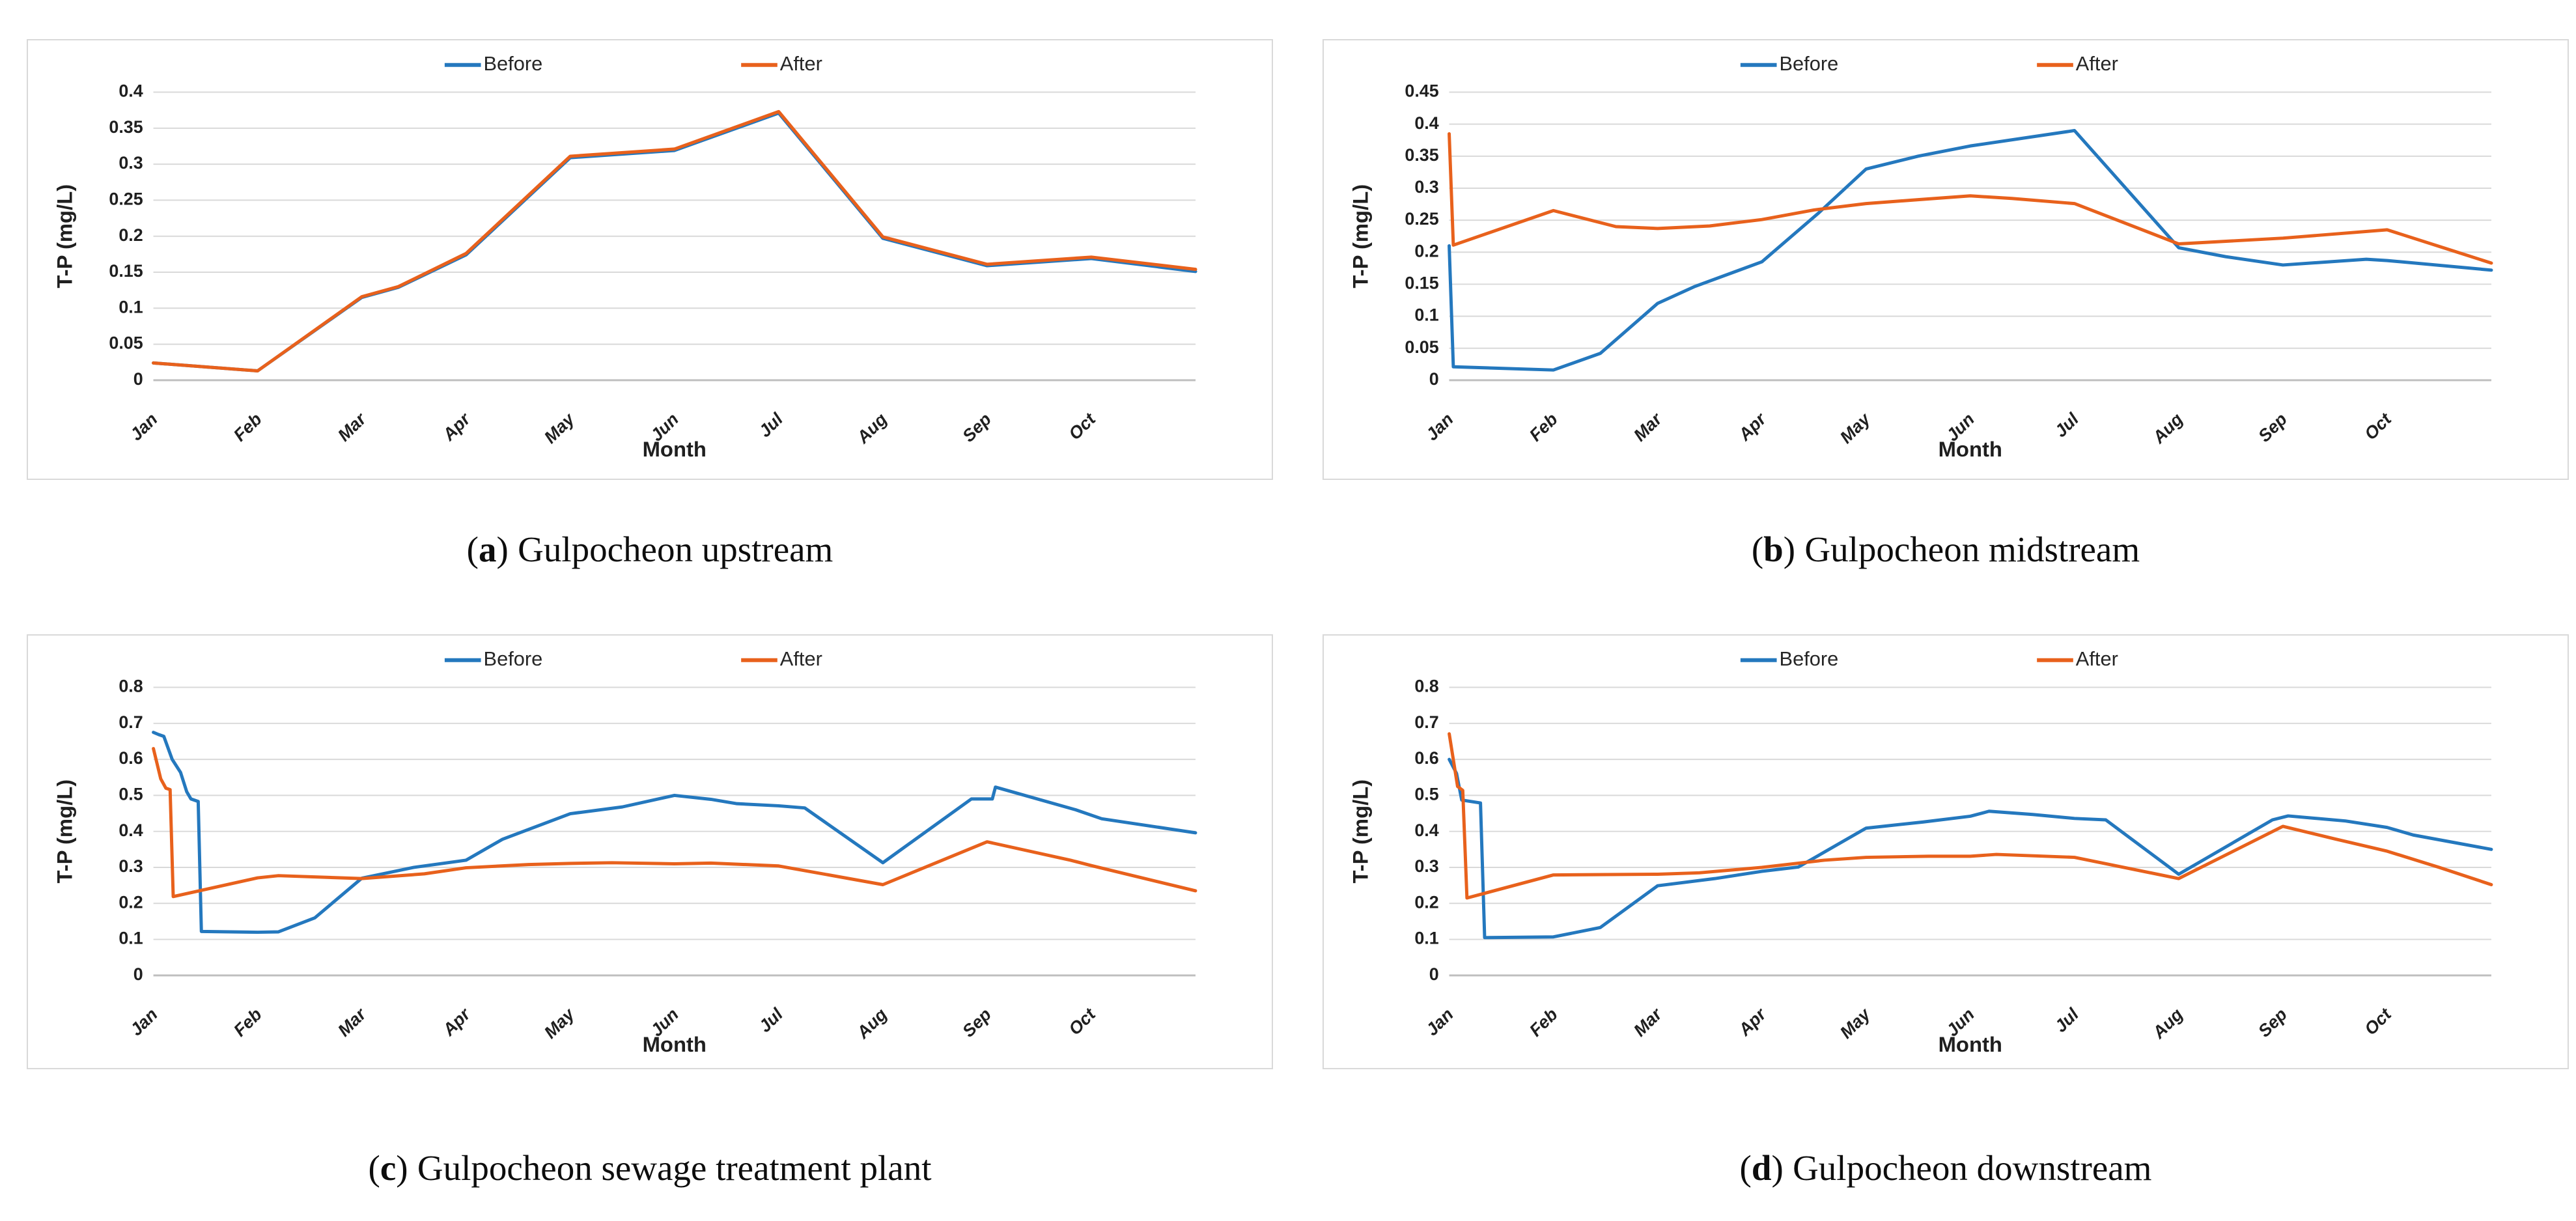 This screenshot has height=1221, width=2576. What do you see at coordinates (1972, 549) in the screenshot?
I see `caption-title: Gulpocheon midstream` at bounding box center [1972, 549].